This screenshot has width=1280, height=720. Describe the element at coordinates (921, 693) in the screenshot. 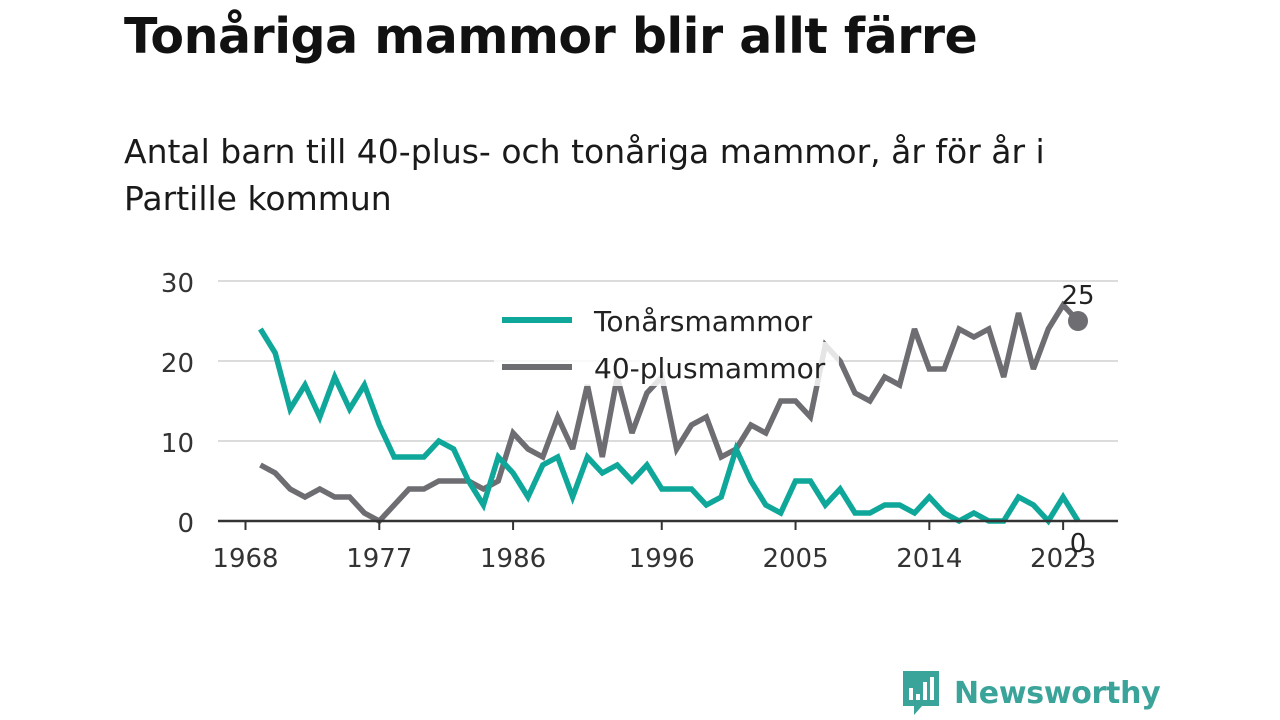

I see `bar-chart-speech-bubble-icon` at that location.